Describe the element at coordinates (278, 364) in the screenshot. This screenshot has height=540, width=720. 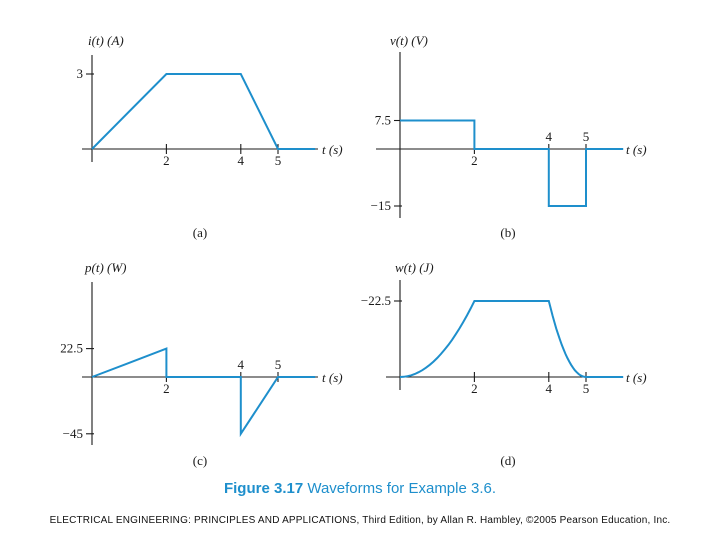
I see `panel-c-x-tick-label: 5` at that location.